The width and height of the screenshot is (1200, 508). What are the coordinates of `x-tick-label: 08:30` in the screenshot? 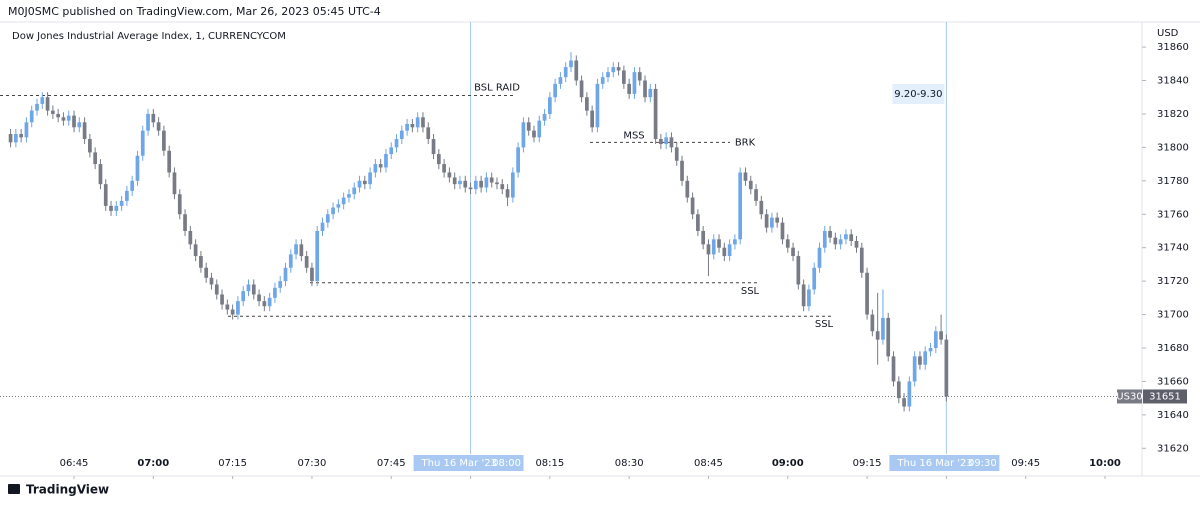 It's located at (629, 463).